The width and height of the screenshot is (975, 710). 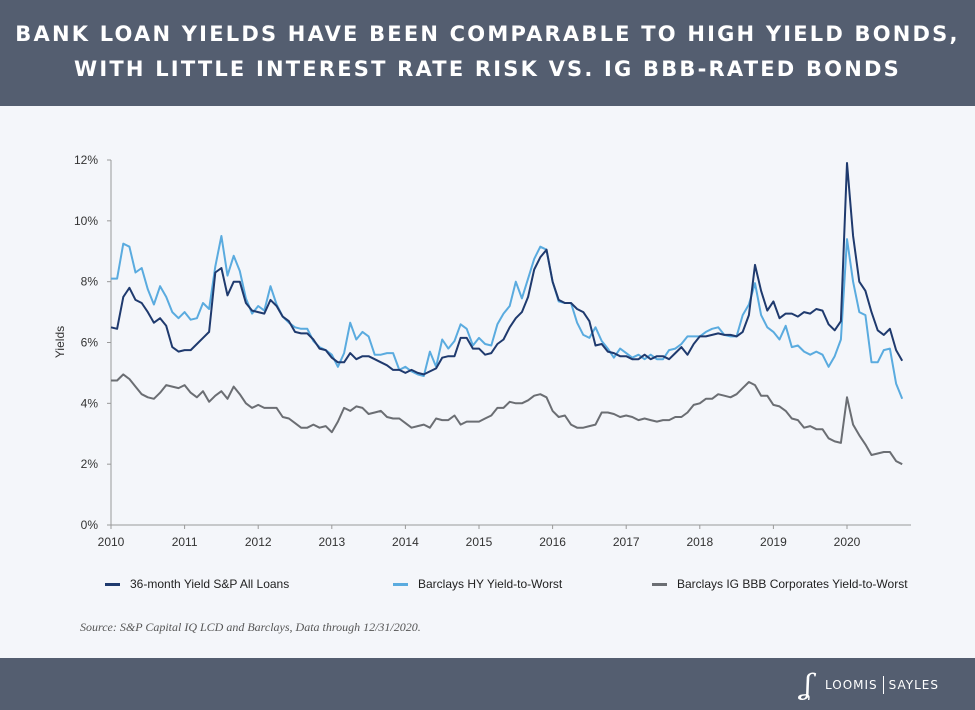 What do you see at coordinates (210, 584) in the screenshot?
I see `legend-label-loans: 36-month Yield S&P All Loans` at bounding box center [210, 584].